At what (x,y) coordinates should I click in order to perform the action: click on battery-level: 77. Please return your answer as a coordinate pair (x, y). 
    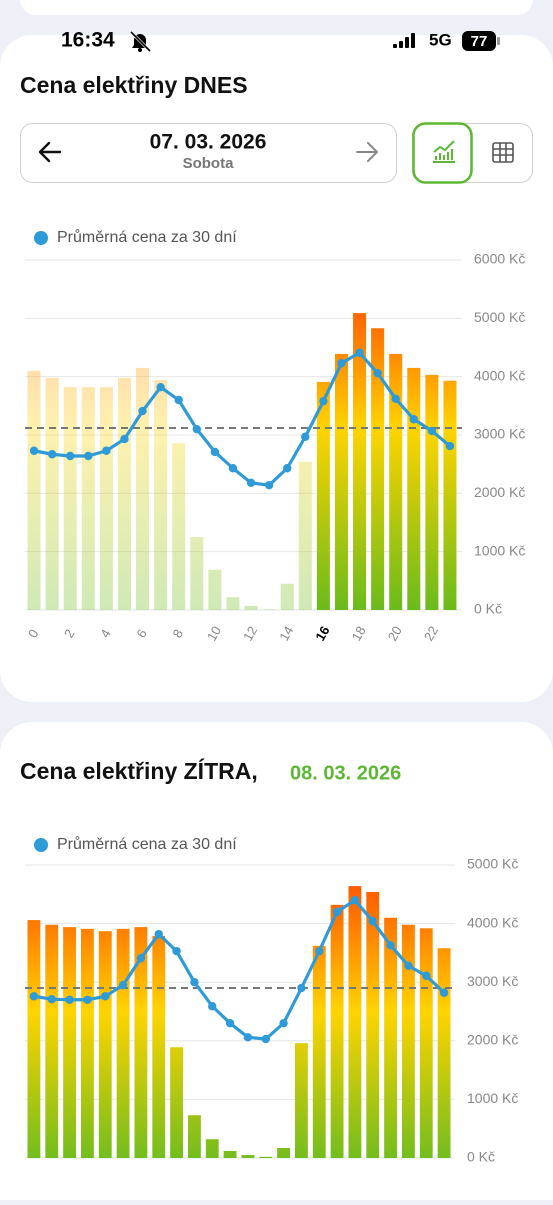
    Looking at the image, I should click on (479, 41).